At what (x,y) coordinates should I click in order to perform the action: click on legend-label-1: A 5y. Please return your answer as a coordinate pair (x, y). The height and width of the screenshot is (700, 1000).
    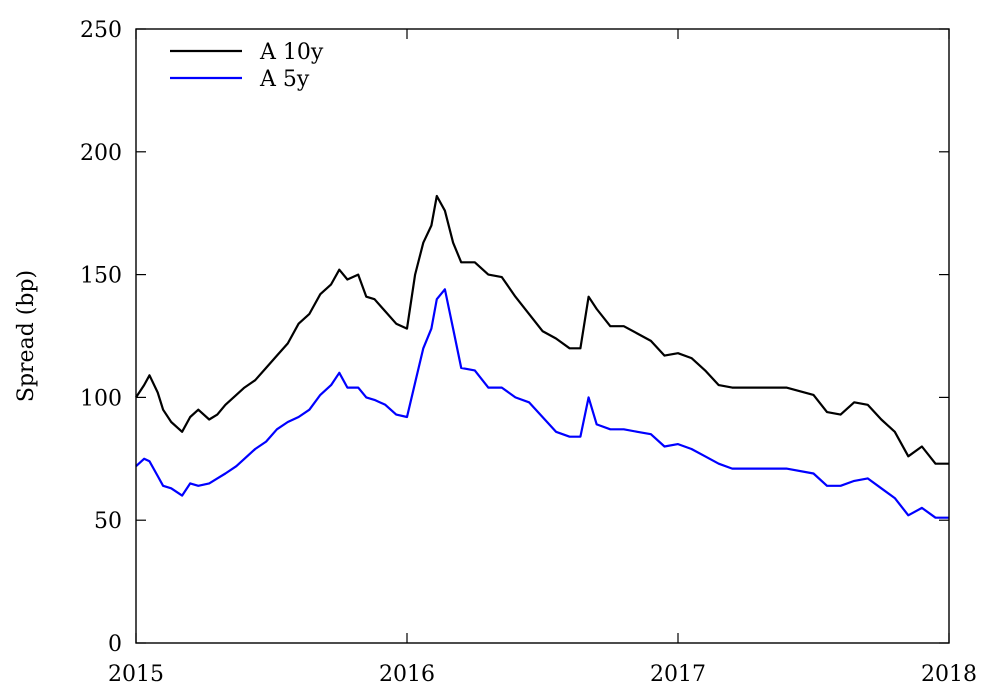
    Looking at the image, I should click on (284, 79).